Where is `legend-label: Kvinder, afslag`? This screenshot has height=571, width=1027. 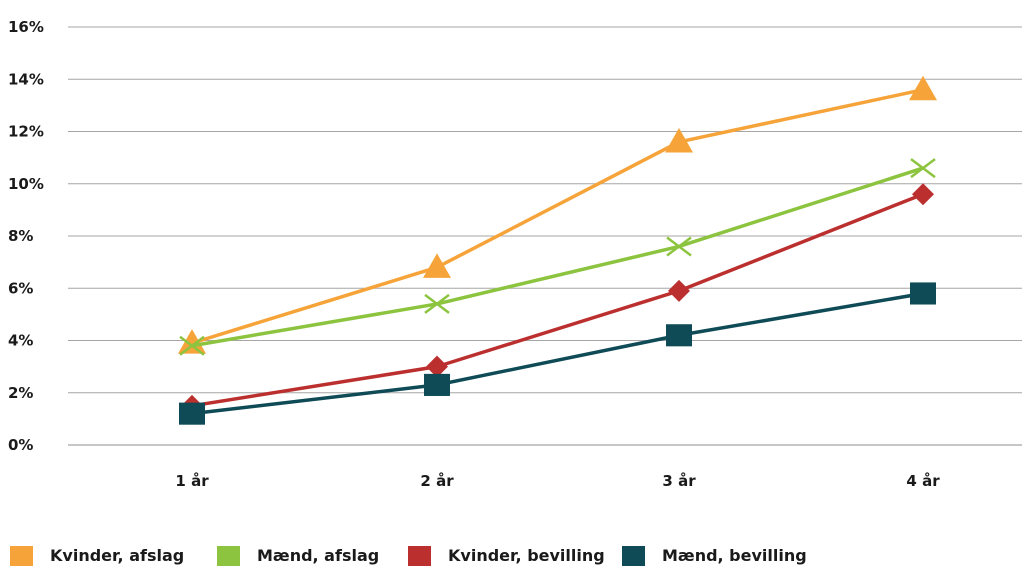 legend-label: Kvinder, afslag is located at coordinates (117, 555).